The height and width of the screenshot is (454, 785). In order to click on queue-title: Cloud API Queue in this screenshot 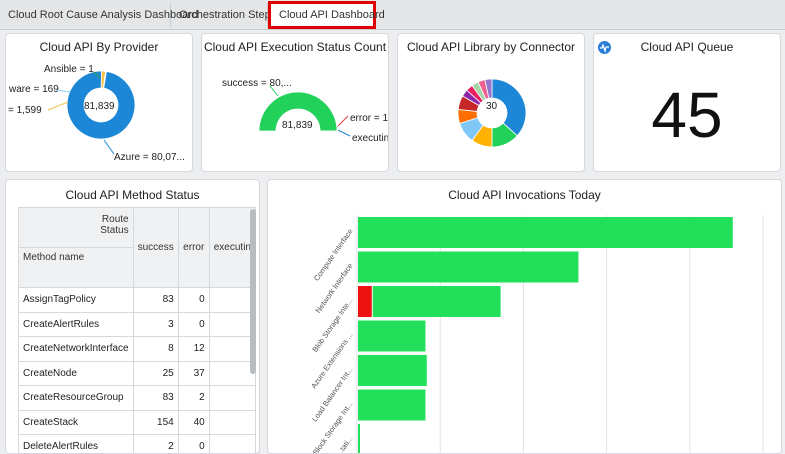, I will do `click(687, 47)`.